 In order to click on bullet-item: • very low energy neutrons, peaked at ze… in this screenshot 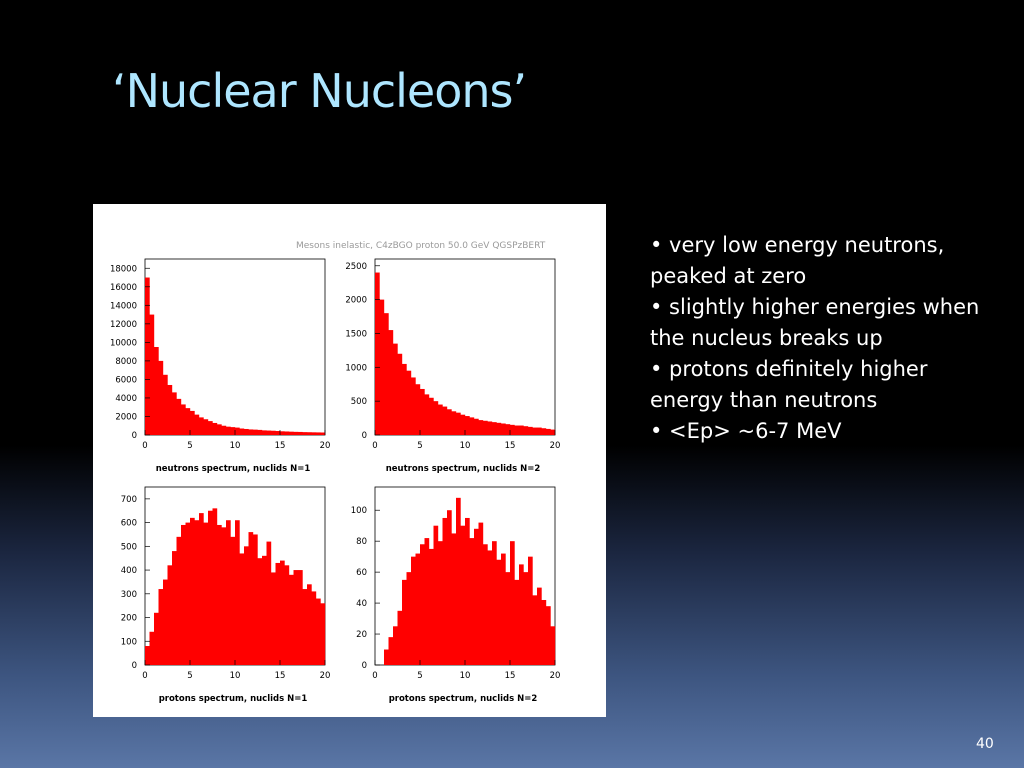, I will do `click(797, 260)`.